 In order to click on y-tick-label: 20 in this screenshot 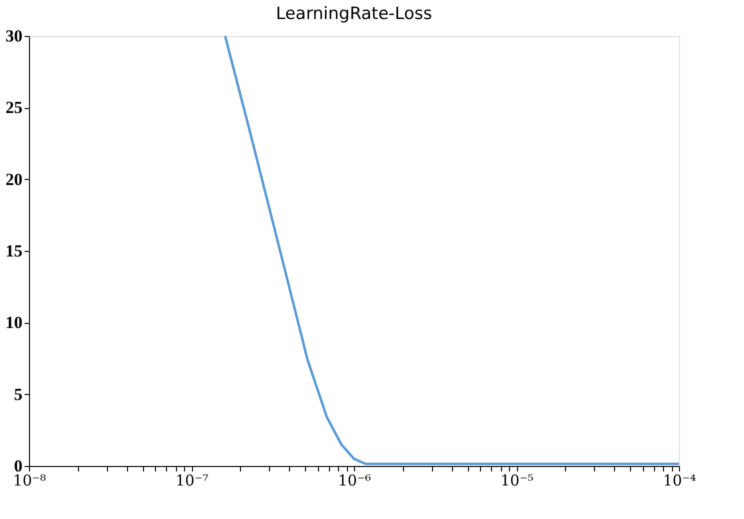, I will do `click(14, 179)`.